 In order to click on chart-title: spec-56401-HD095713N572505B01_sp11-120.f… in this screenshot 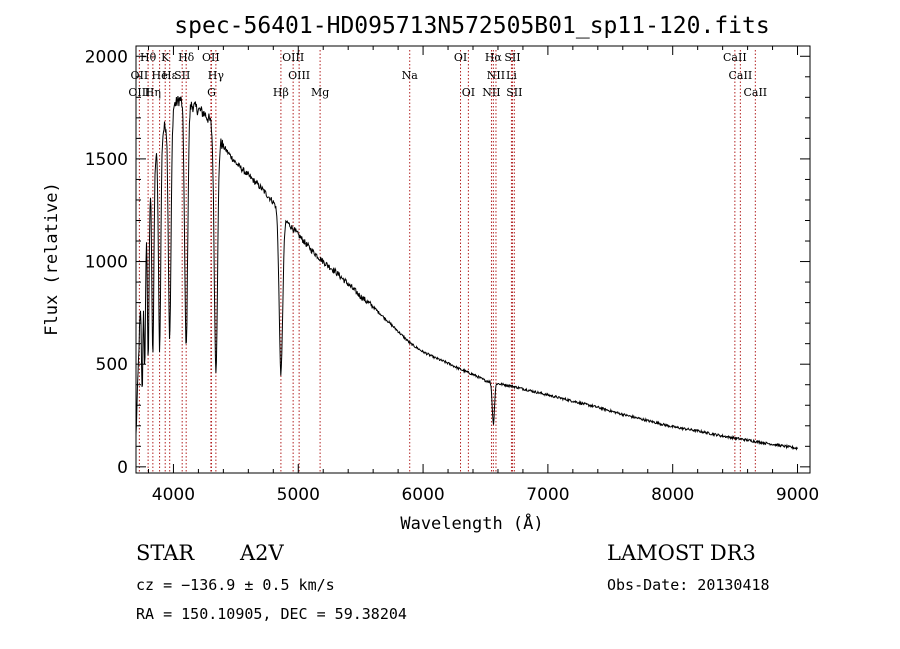, I will do `click(471, 26)`.